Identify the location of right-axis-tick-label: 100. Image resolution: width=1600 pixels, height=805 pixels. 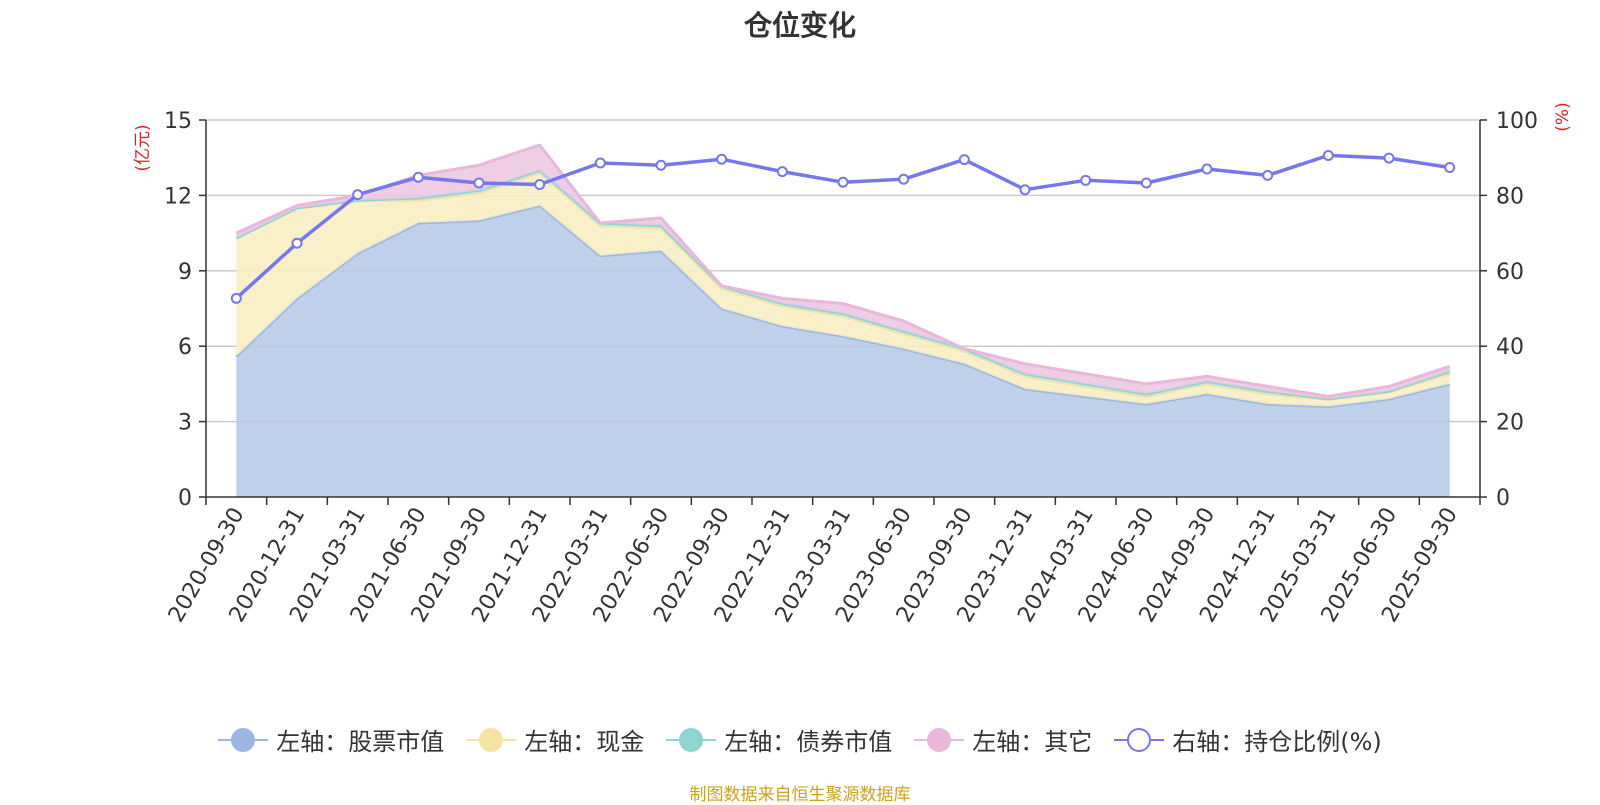
(1517, 121).